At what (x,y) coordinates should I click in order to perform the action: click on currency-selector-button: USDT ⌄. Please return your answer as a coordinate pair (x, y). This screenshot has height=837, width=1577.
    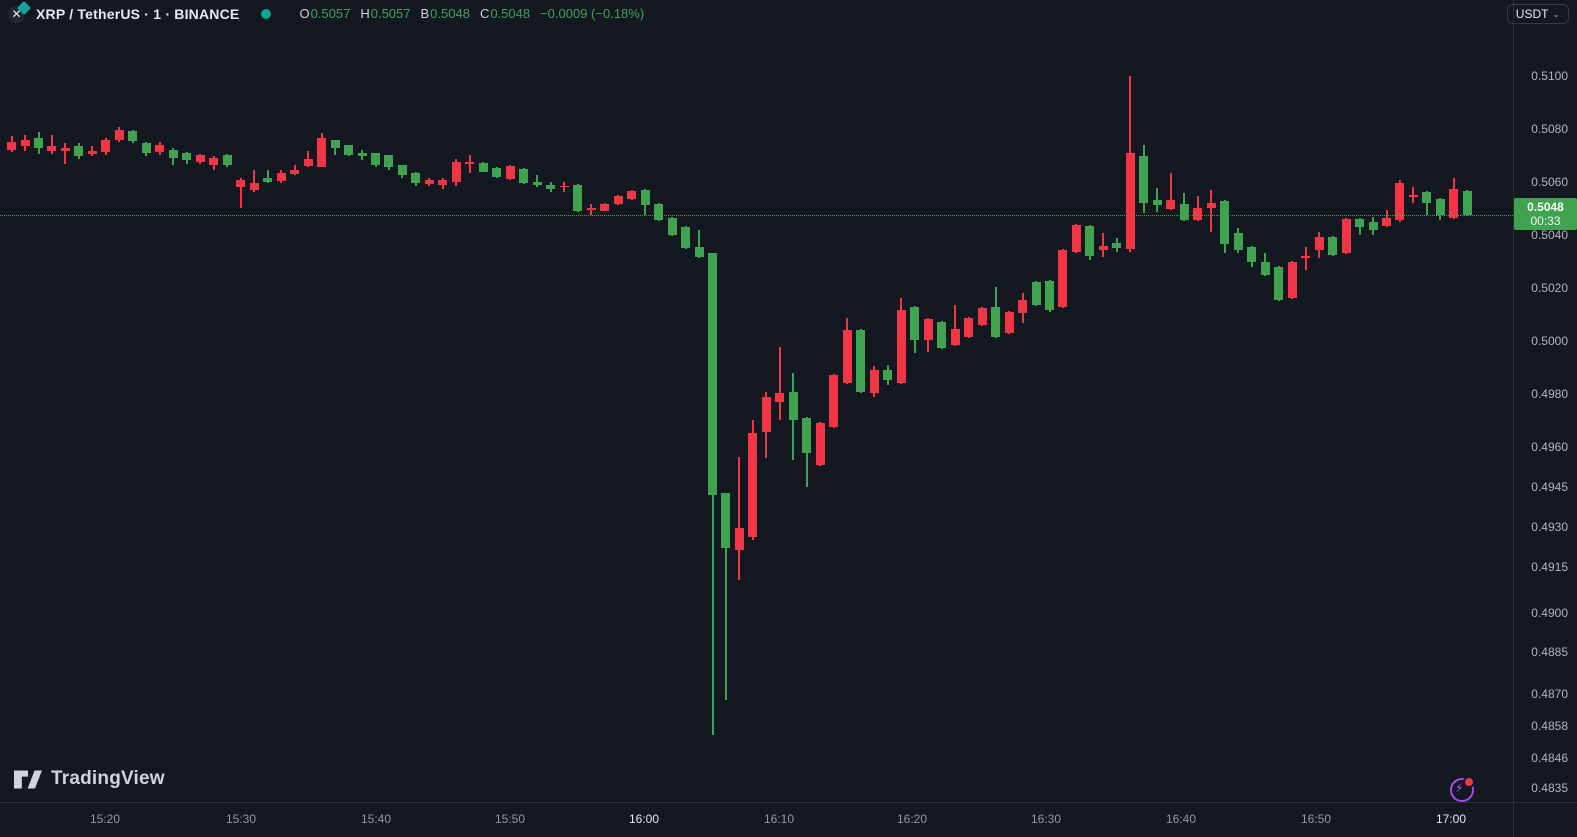
    Looking at the image, I should click on (1537, 14).